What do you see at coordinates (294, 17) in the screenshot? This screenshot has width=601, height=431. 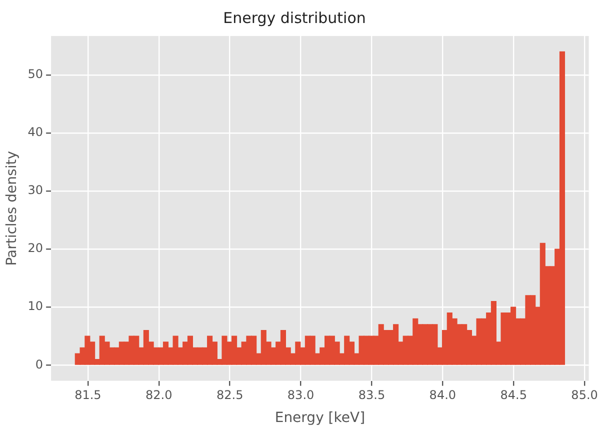 I see `chart-title: Energy distribution` at bounding box center [294, 17].